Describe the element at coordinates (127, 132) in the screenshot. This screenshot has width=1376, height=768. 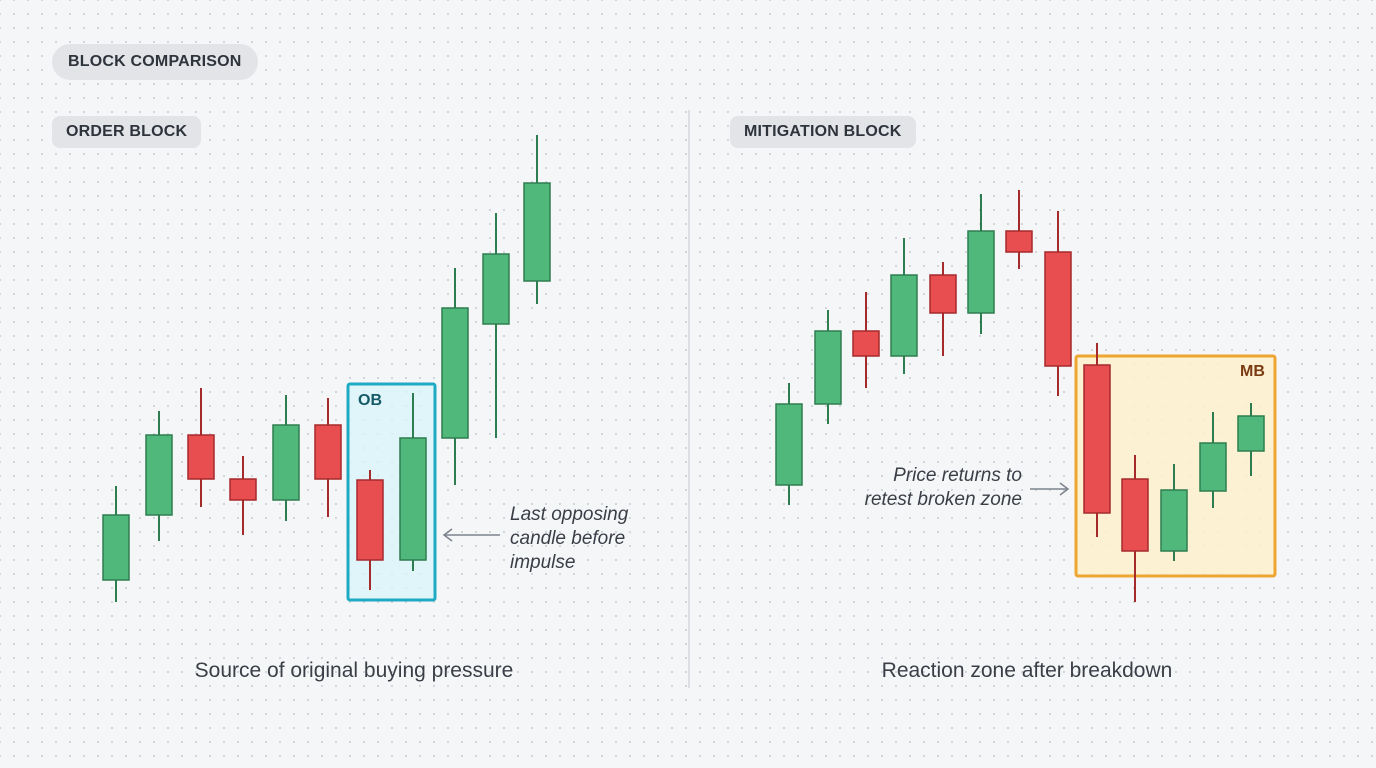
I see `order-block-label: ORDER BLOCK` at that location.